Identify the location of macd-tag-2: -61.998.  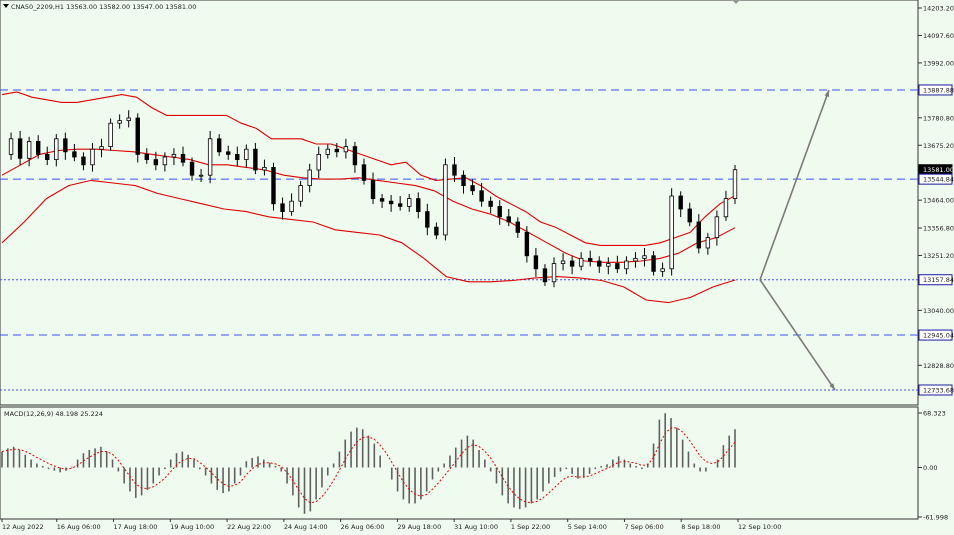
(935, 518).